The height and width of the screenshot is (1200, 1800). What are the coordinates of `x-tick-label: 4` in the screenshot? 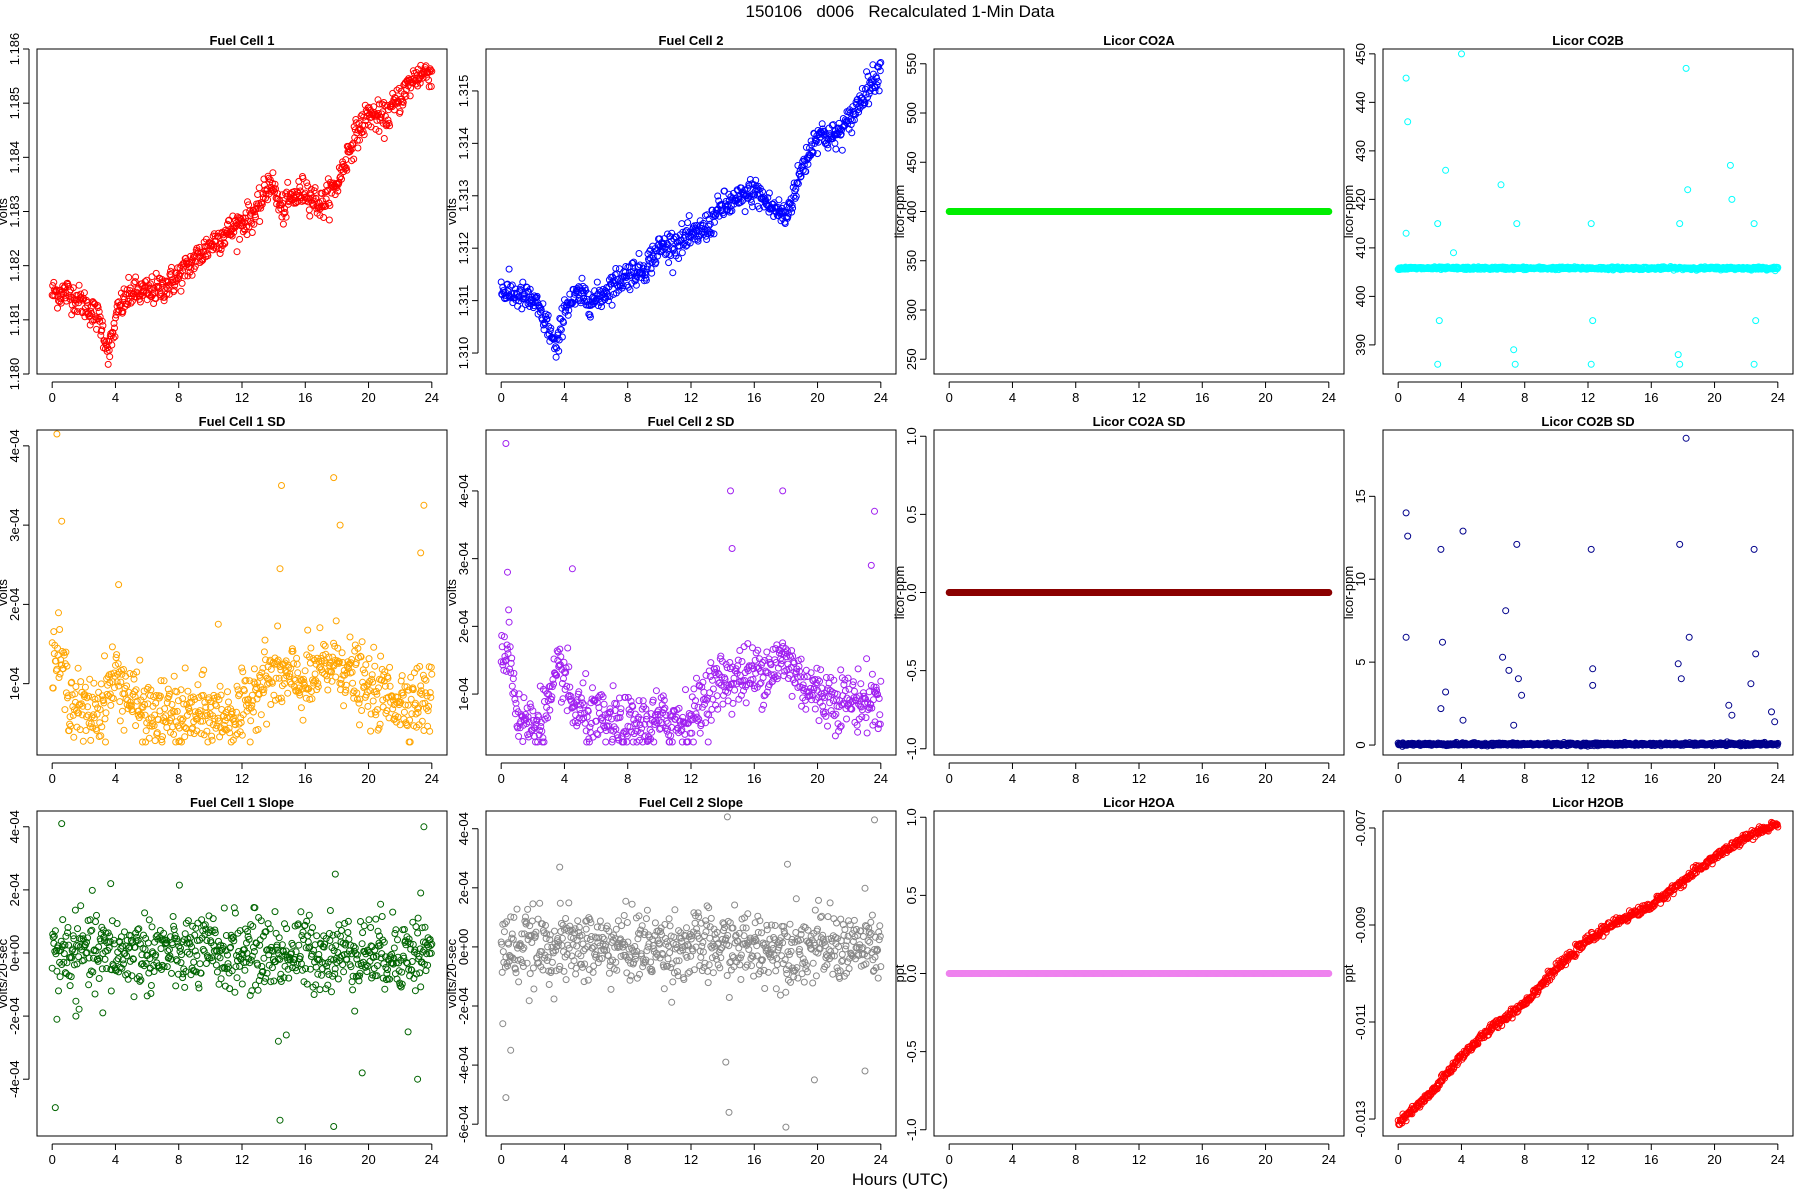 It's located at (1461, 397).